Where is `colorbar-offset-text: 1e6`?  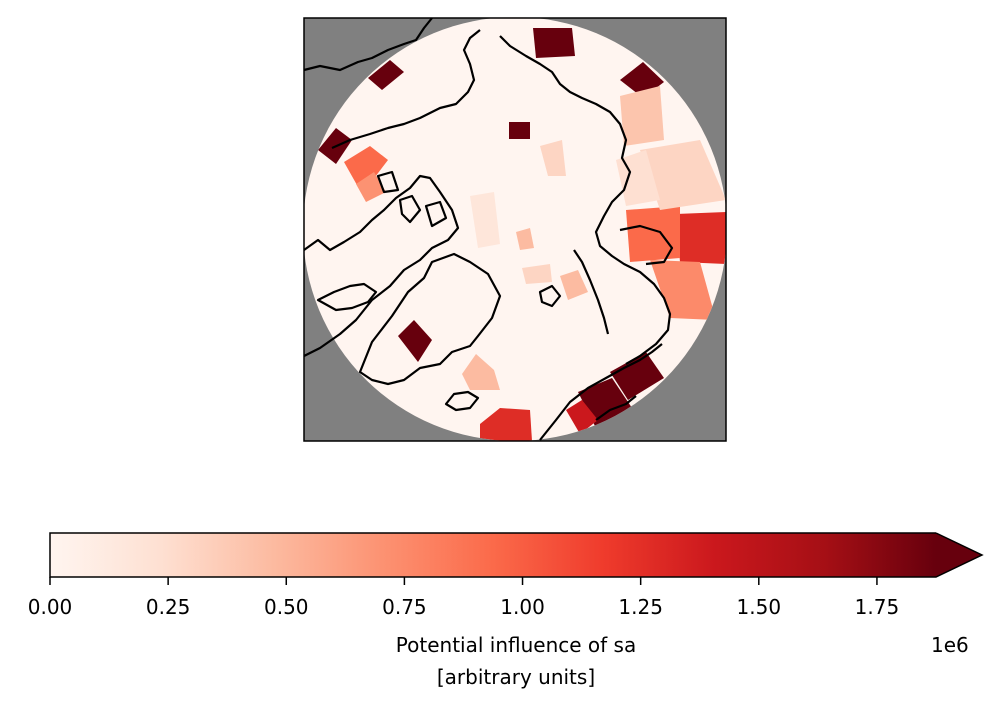 colorbar-offset-text: 1e6 is located at coordinates (950, 645).